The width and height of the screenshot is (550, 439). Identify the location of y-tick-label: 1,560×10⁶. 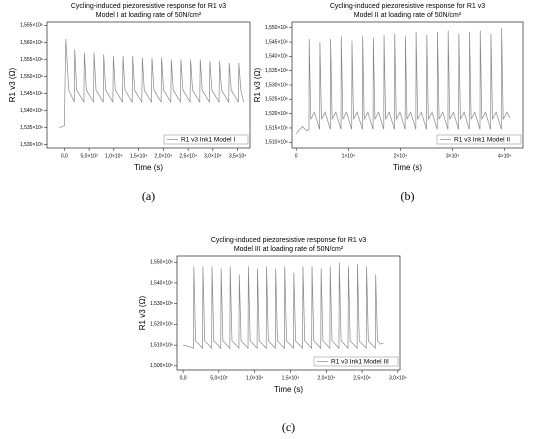
(31, 43).